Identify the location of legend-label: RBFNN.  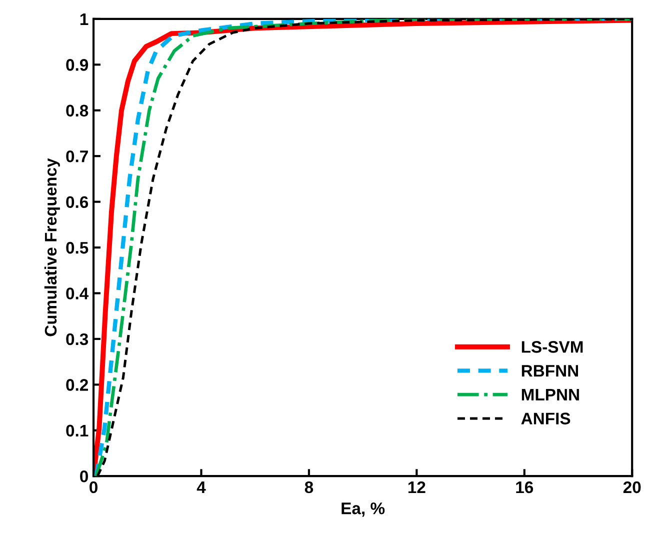
(550, 371).